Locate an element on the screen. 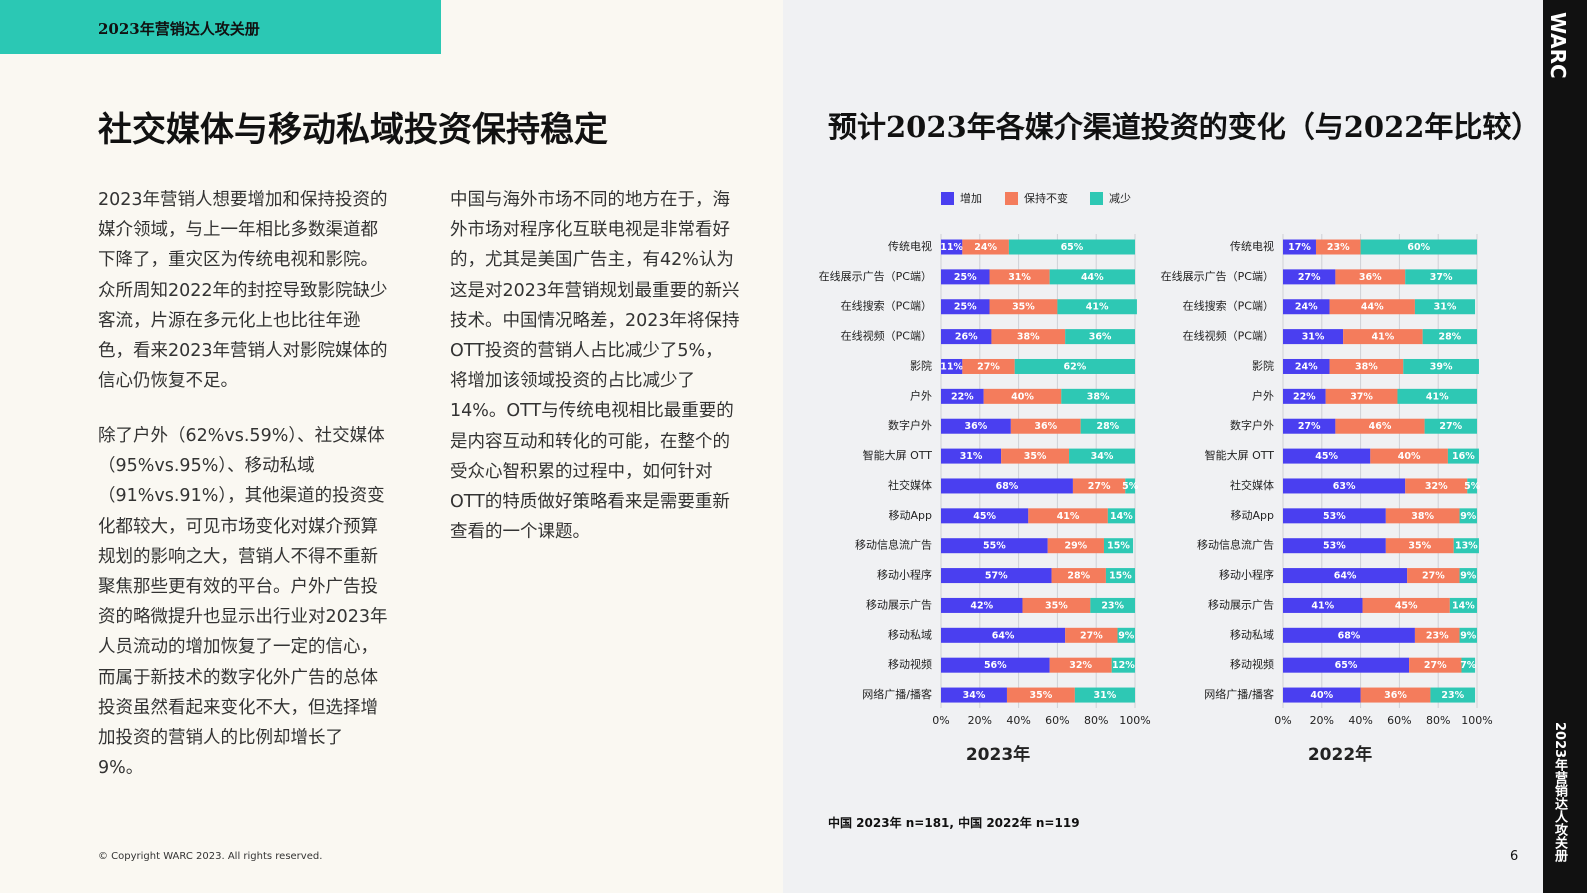 Image resolution: width=1587 pixels, height=893 pixels. bar-label: 44% is located at coordinates (1092, 277).